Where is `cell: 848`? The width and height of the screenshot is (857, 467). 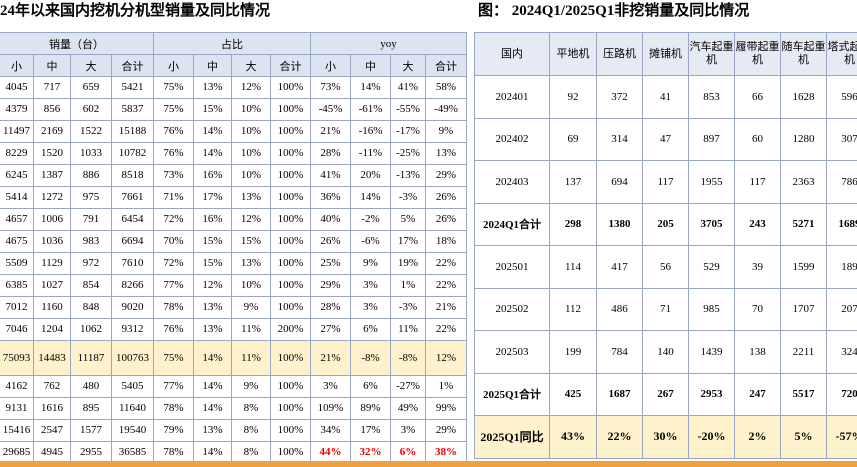
cell: 848 is located at coordinates (91, 307).